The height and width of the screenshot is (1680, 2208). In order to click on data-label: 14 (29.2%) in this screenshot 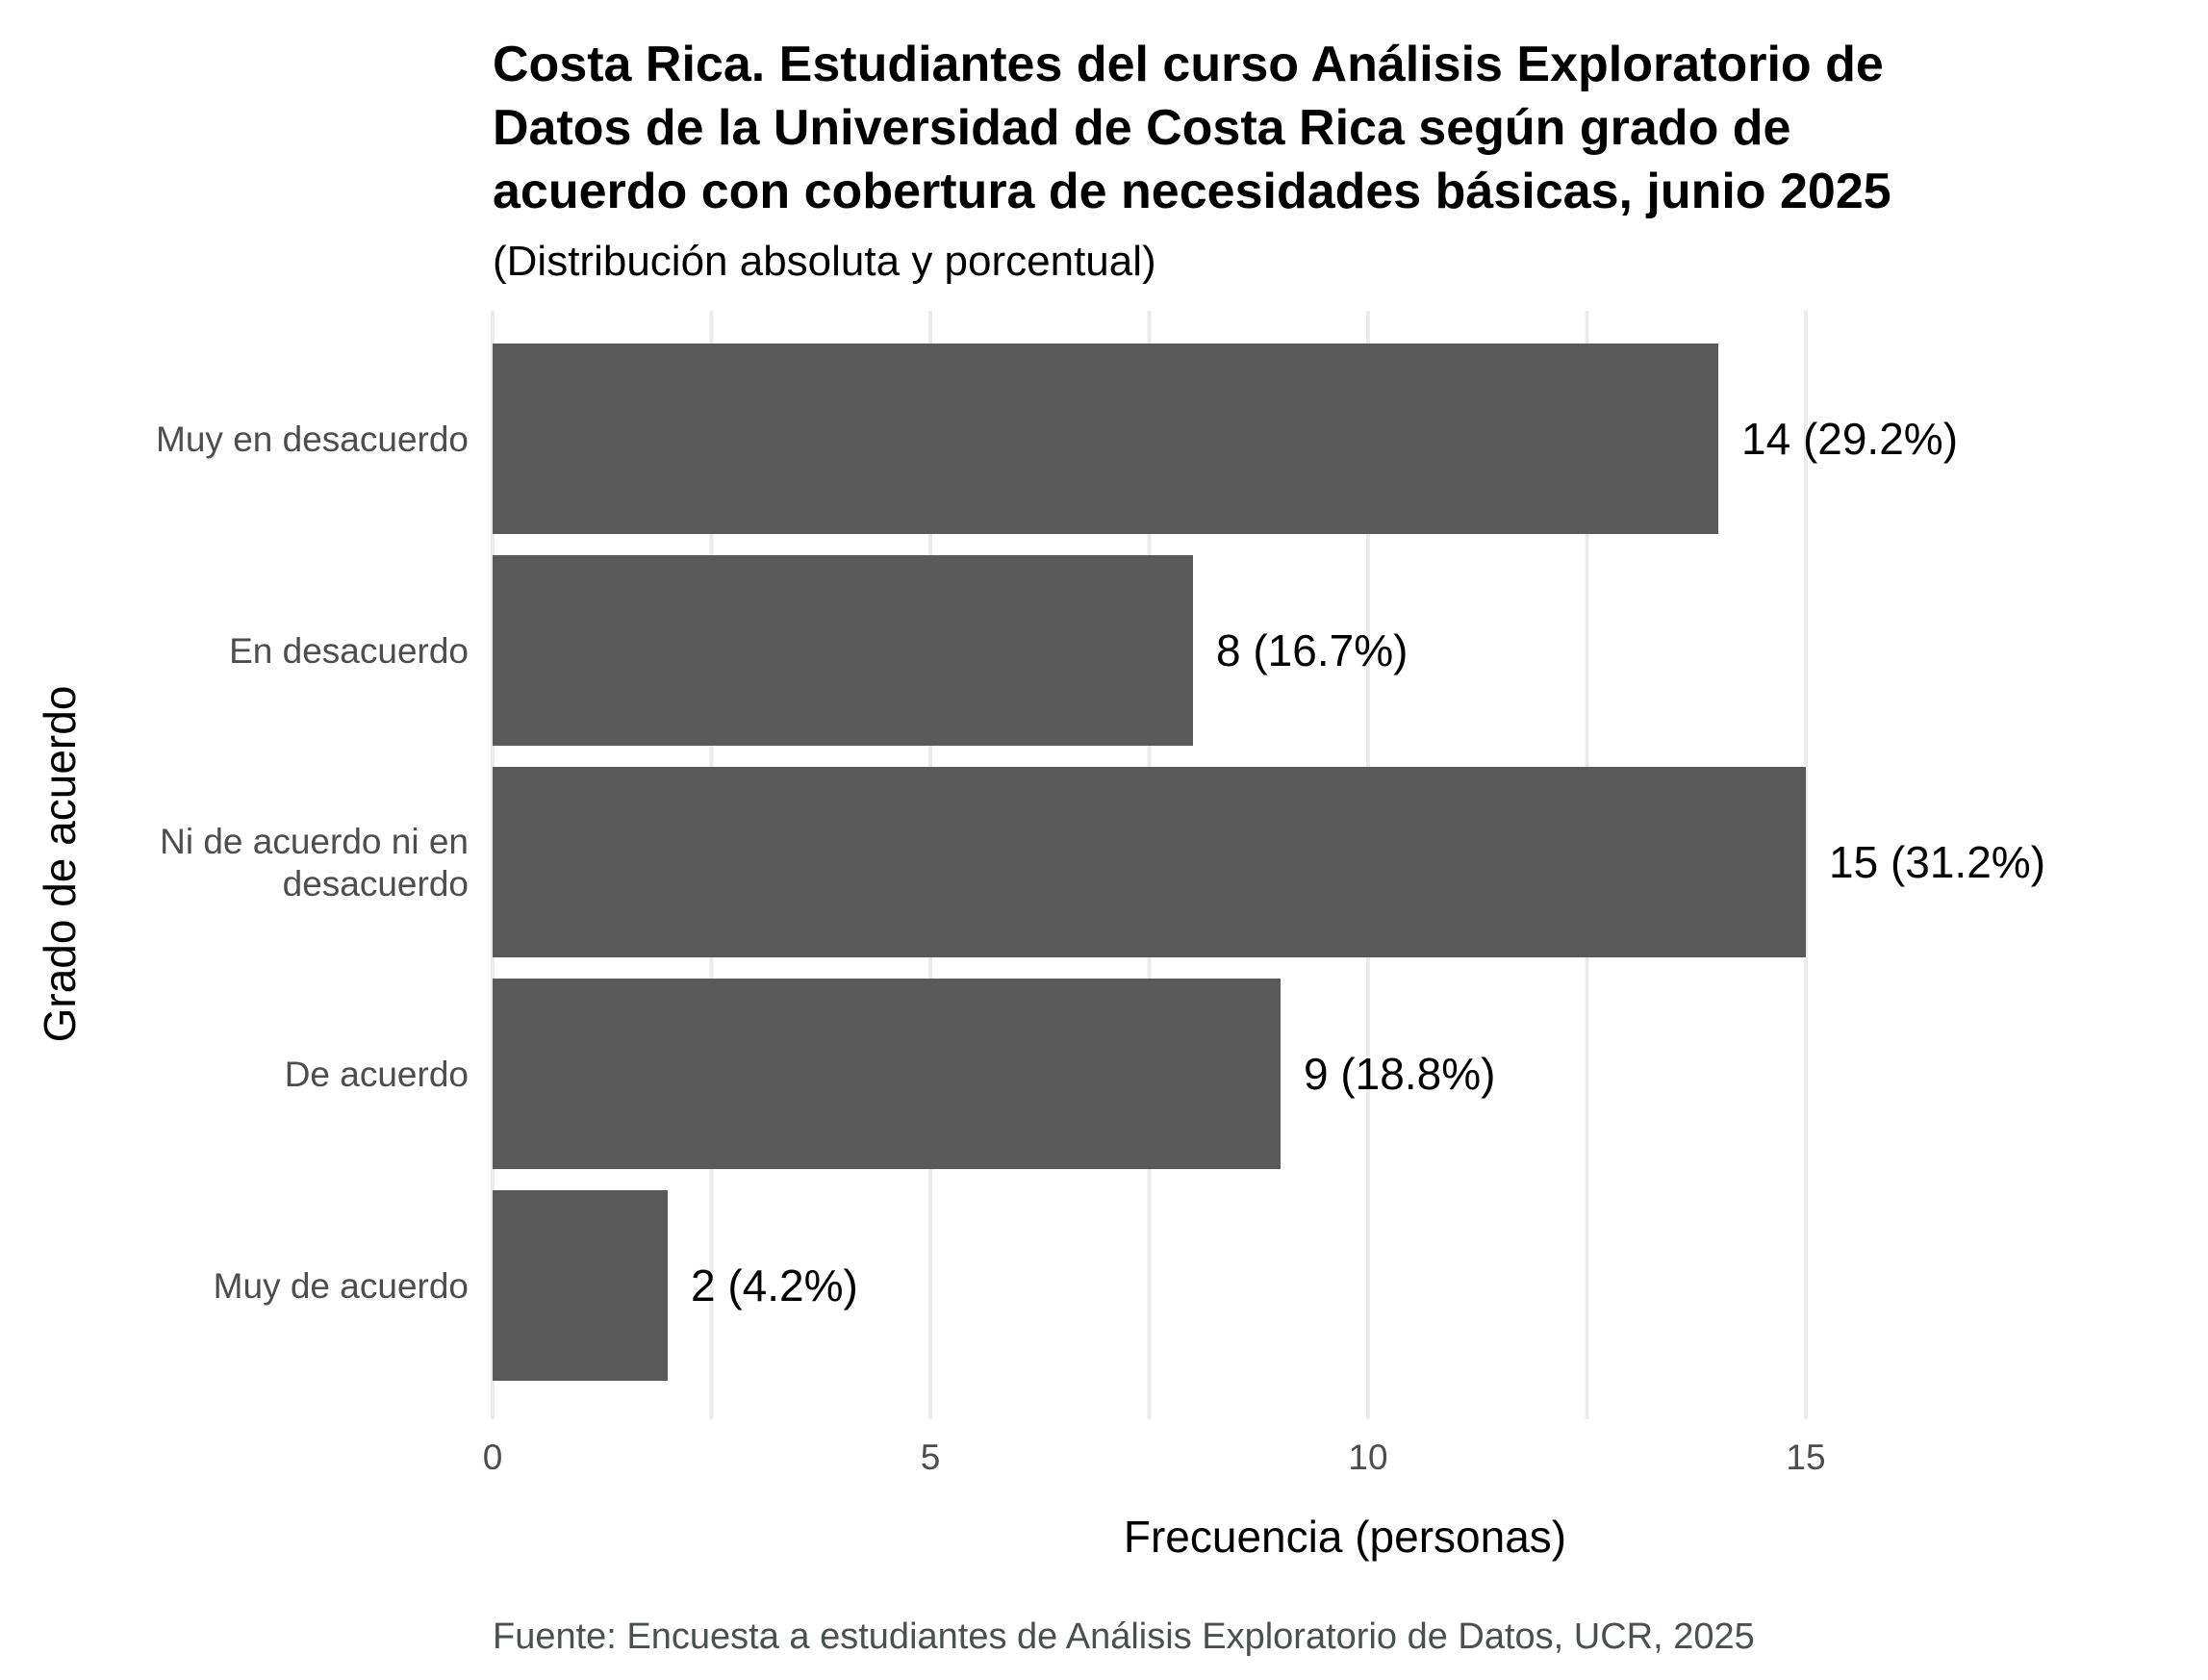, I will do `click(1849, 439)`.